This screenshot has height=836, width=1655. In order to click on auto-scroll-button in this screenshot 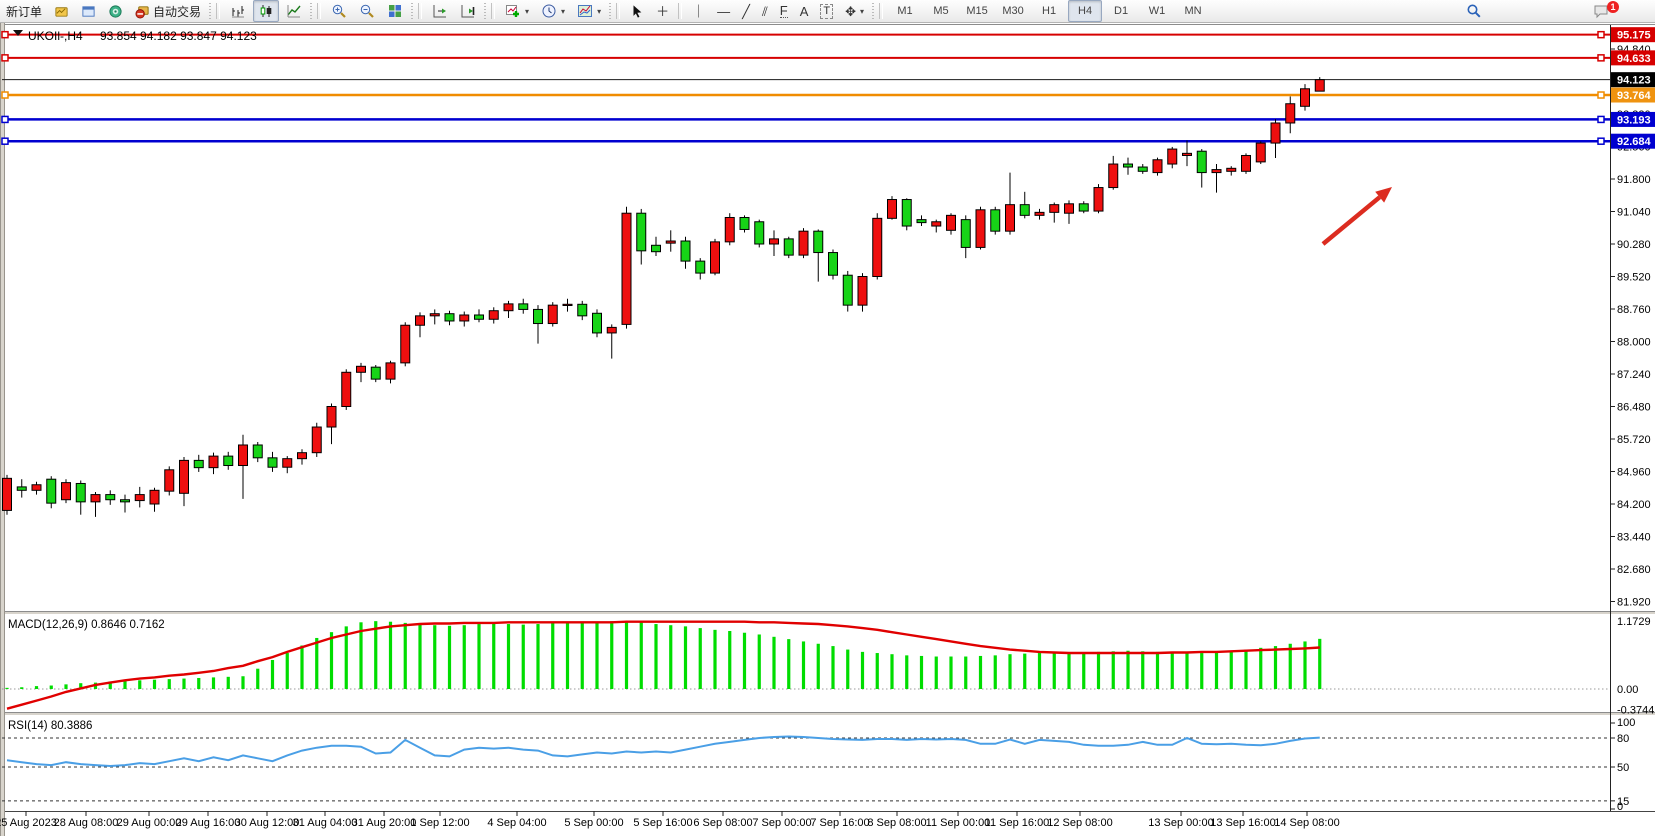, I will do `click(440, 11)`.